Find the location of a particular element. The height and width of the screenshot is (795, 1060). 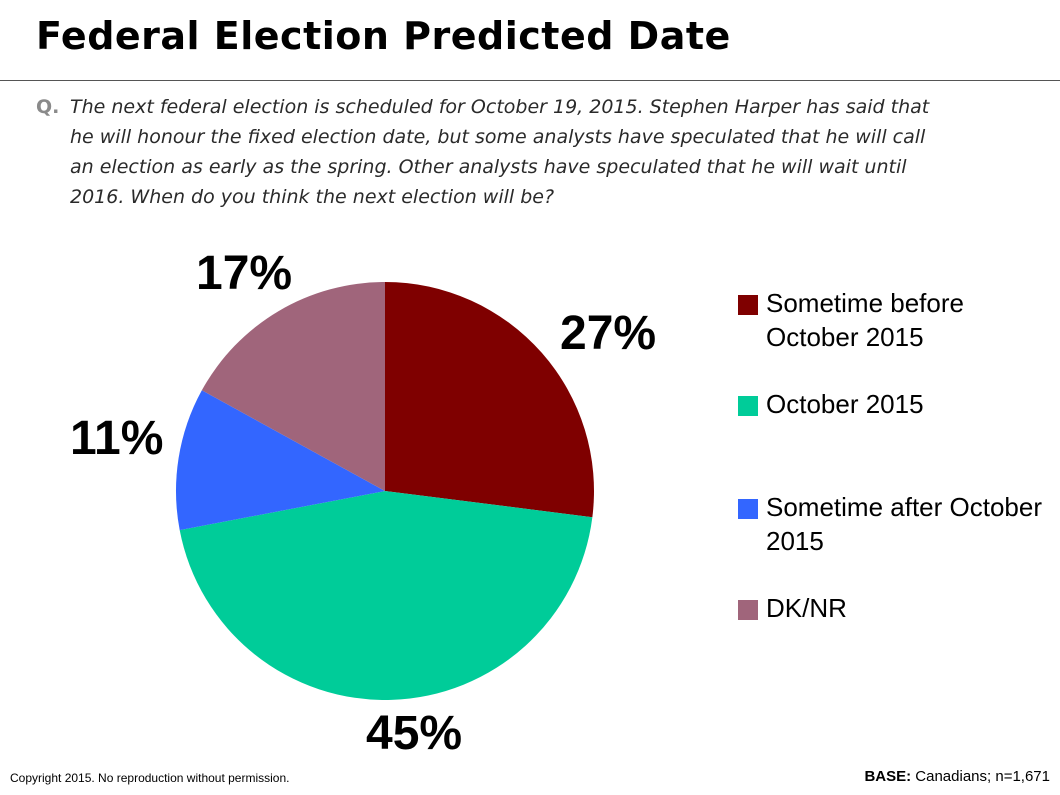

title-divider is located at coordinates (530, 80).